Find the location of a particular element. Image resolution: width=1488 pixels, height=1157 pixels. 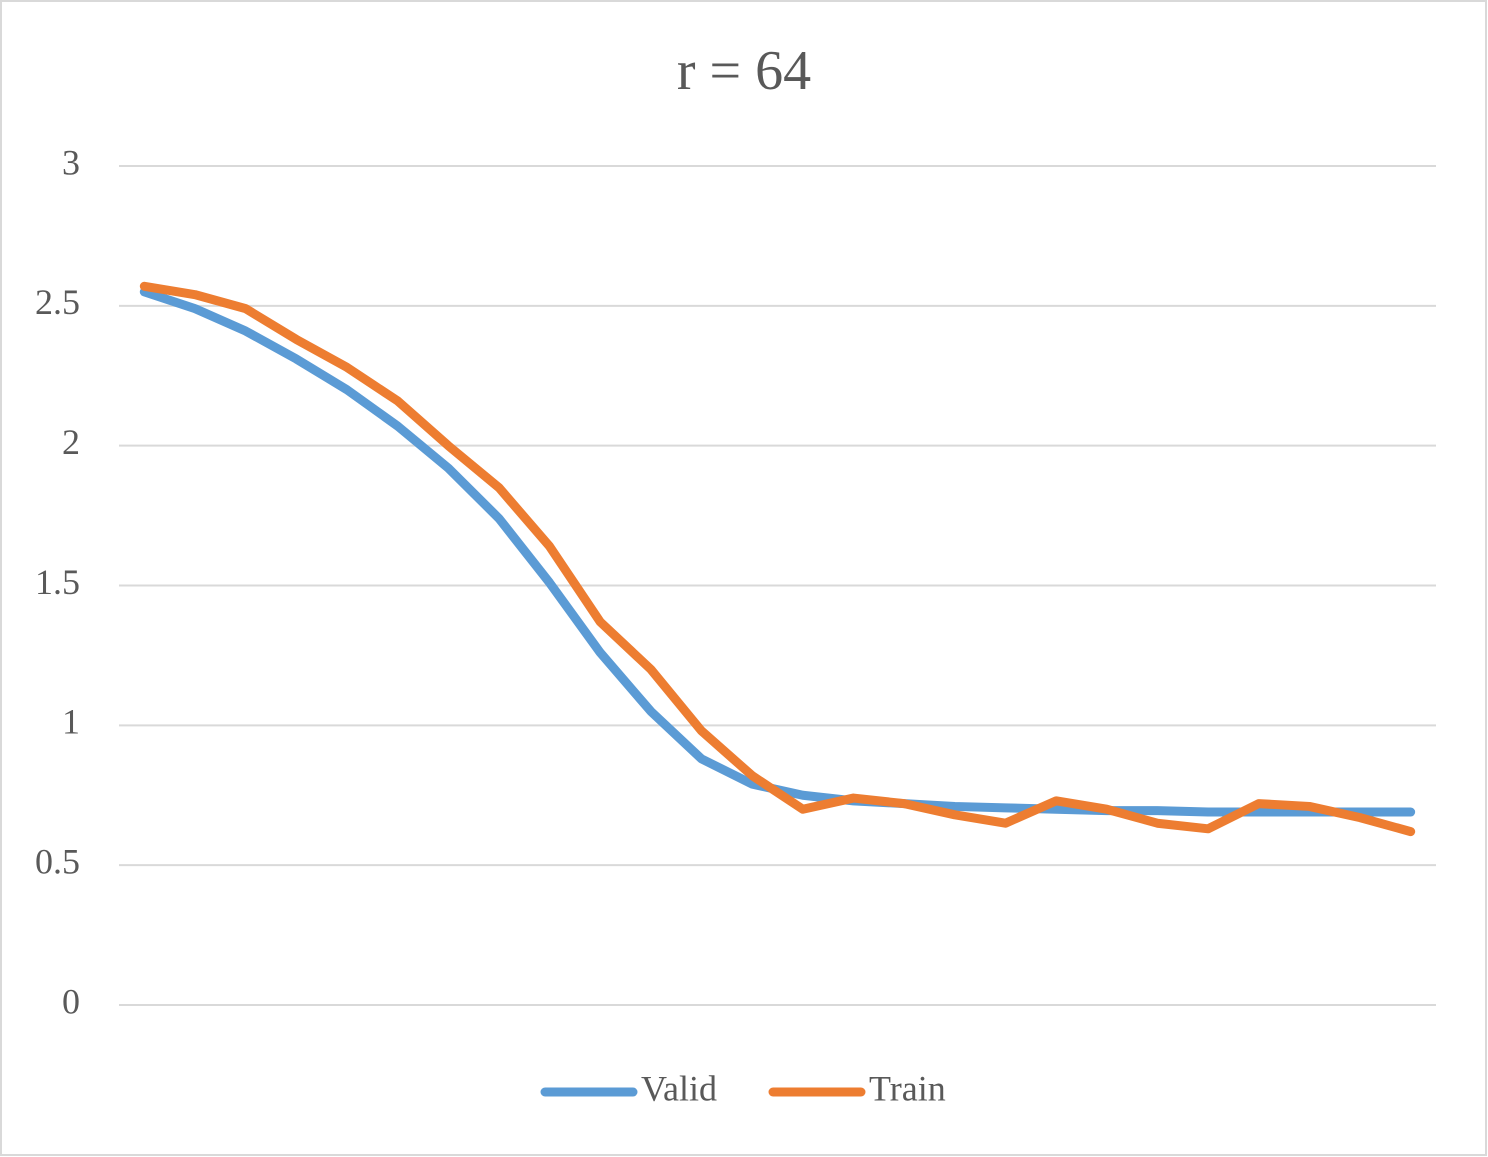

legend-label: Train is located at coordinates (907, 1088).